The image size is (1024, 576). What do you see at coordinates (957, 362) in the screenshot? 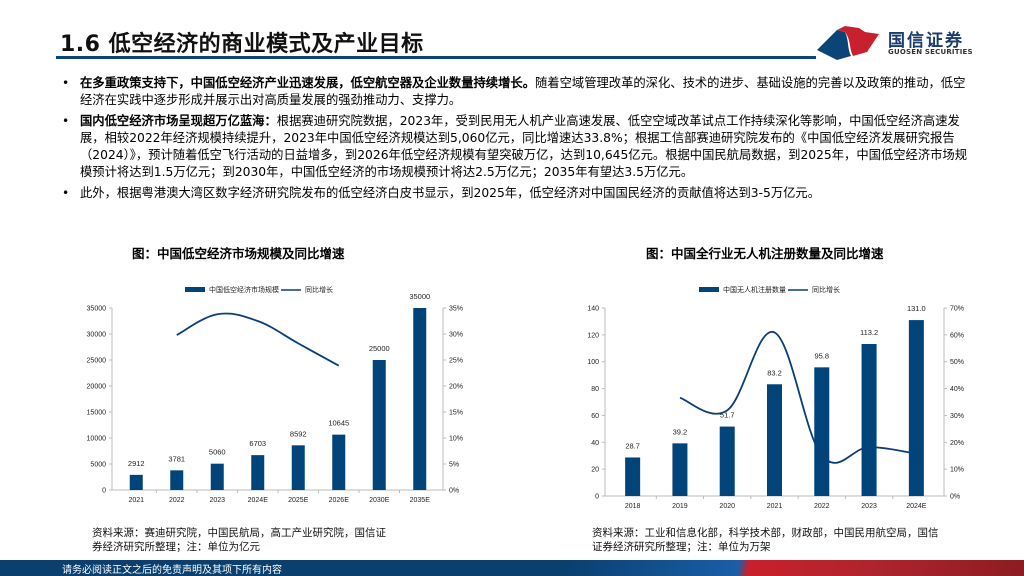
I see `svg-text: 50%` at bounding box center [957, 362].